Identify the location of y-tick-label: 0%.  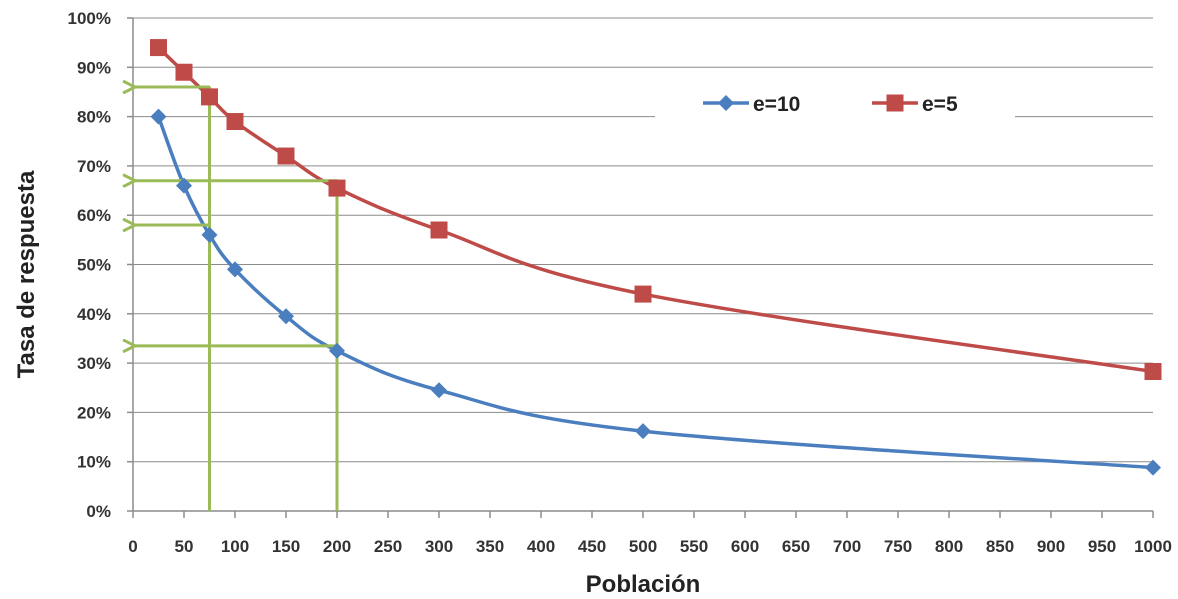
(98, 511).